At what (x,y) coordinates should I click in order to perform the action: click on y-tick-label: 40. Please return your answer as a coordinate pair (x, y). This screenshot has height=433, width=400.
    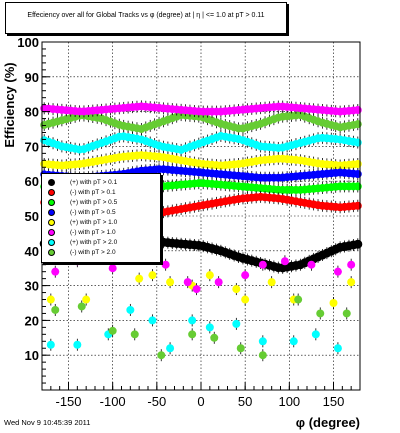
    Looking at the image, I should click on (32, 251).